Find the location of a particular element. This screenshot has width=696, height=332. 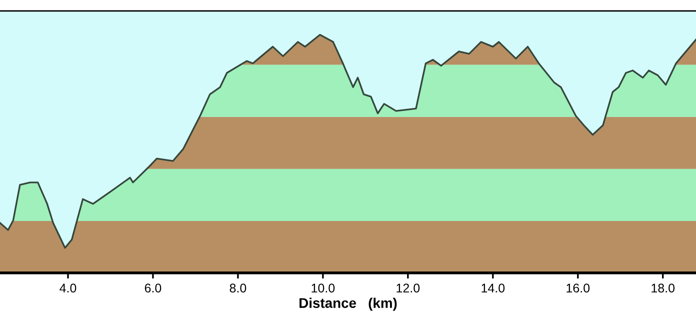

x-tick-label: 10.0 is located at coordinates (323, 288).